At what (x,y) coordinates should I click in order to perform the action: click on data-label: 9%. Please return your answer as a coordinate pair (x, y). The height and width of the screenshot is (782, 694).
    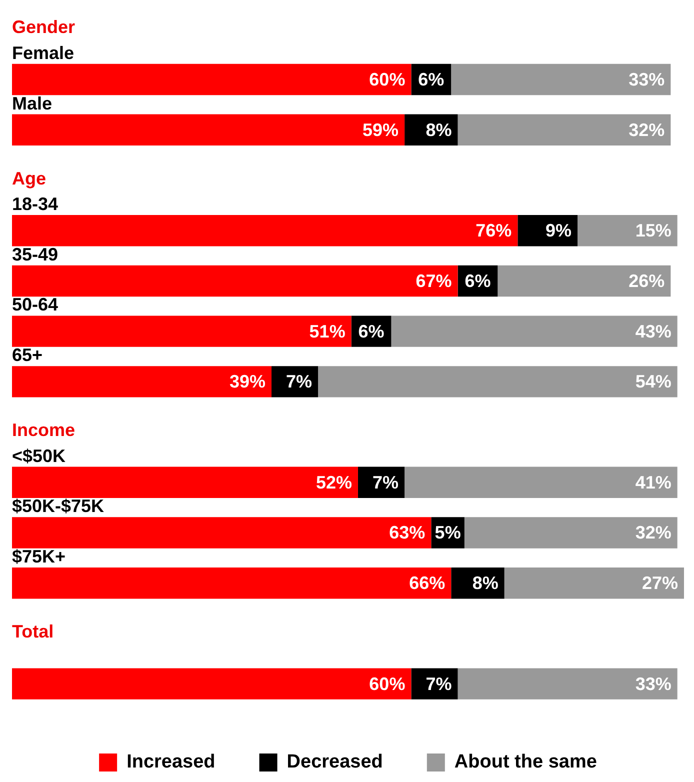
    Looking at the image, I should click on (559, 230).